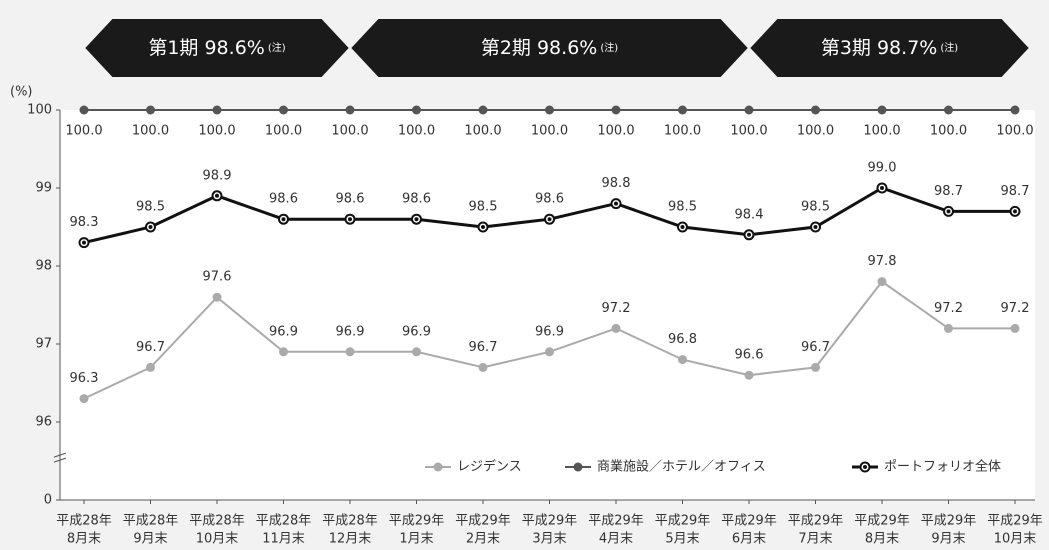 The image size is (1049, 550). Describe the element at coordinates (549, 539) in the screenshot. I see `x-tick-label: 3月末` at that location.